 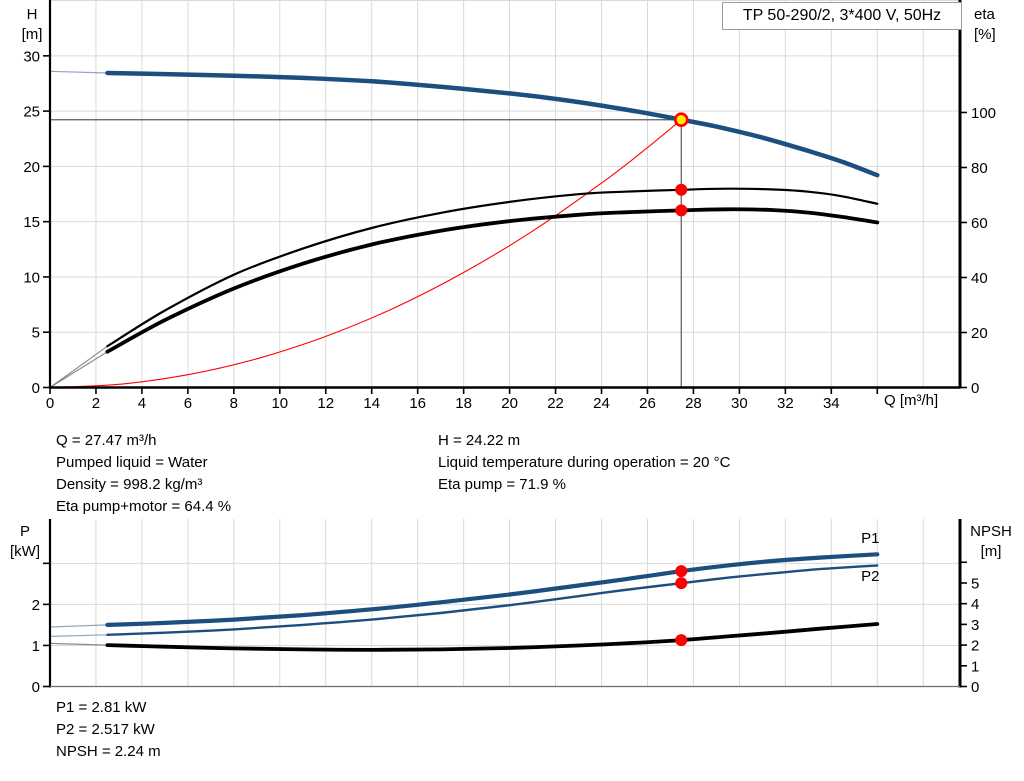 What do you see at coordinates (992, 25) in the screenshot?
I see `eta-axis-label: eta [%]` at bounding box center [992, 25].